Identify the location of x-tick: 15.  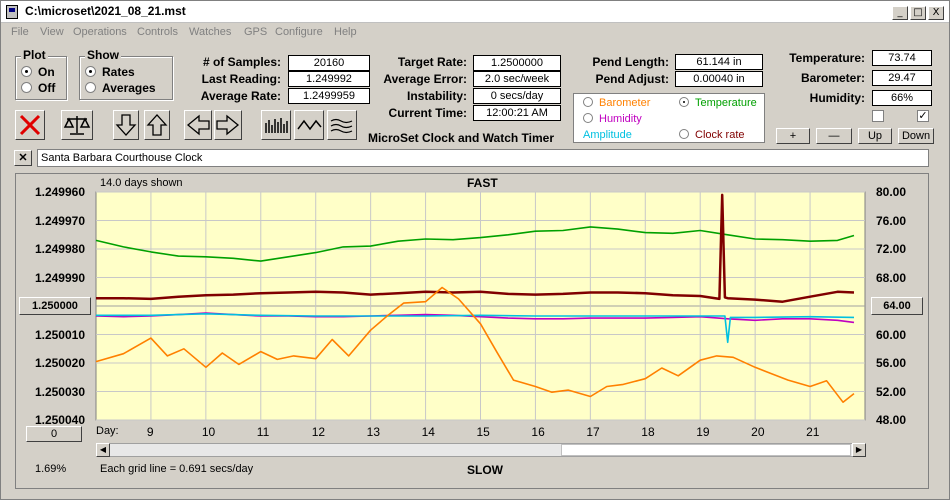
(483, 432).